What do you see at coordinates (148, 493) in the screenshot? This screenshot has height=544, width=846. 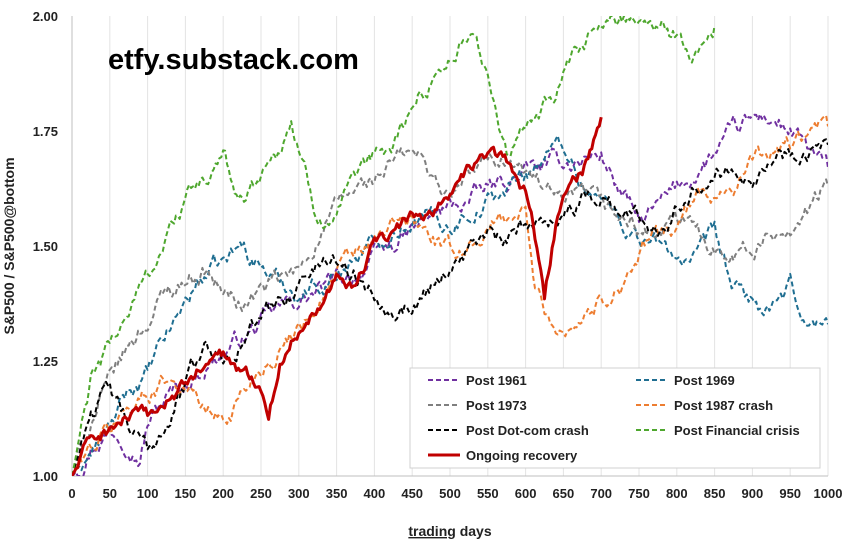 I see `x-tick-100: 100` at bounding box center [148, 493].